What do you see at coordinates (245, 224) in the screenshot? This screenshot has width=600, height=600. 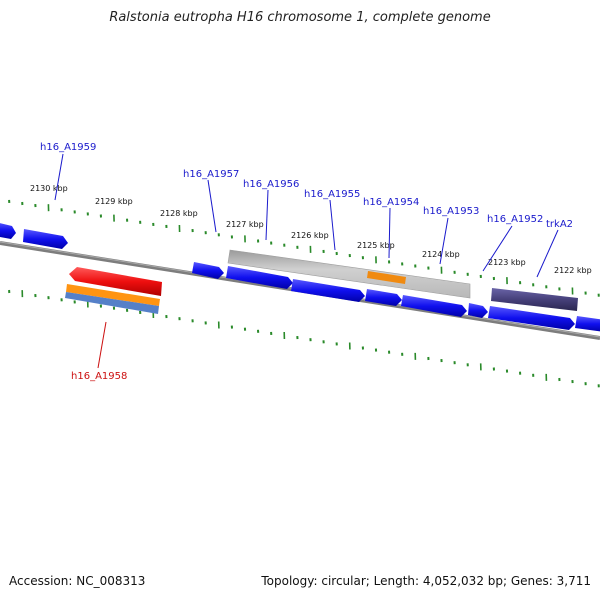 I see `kbp-label: 2127 kbp` at bounding box center [245, 224].